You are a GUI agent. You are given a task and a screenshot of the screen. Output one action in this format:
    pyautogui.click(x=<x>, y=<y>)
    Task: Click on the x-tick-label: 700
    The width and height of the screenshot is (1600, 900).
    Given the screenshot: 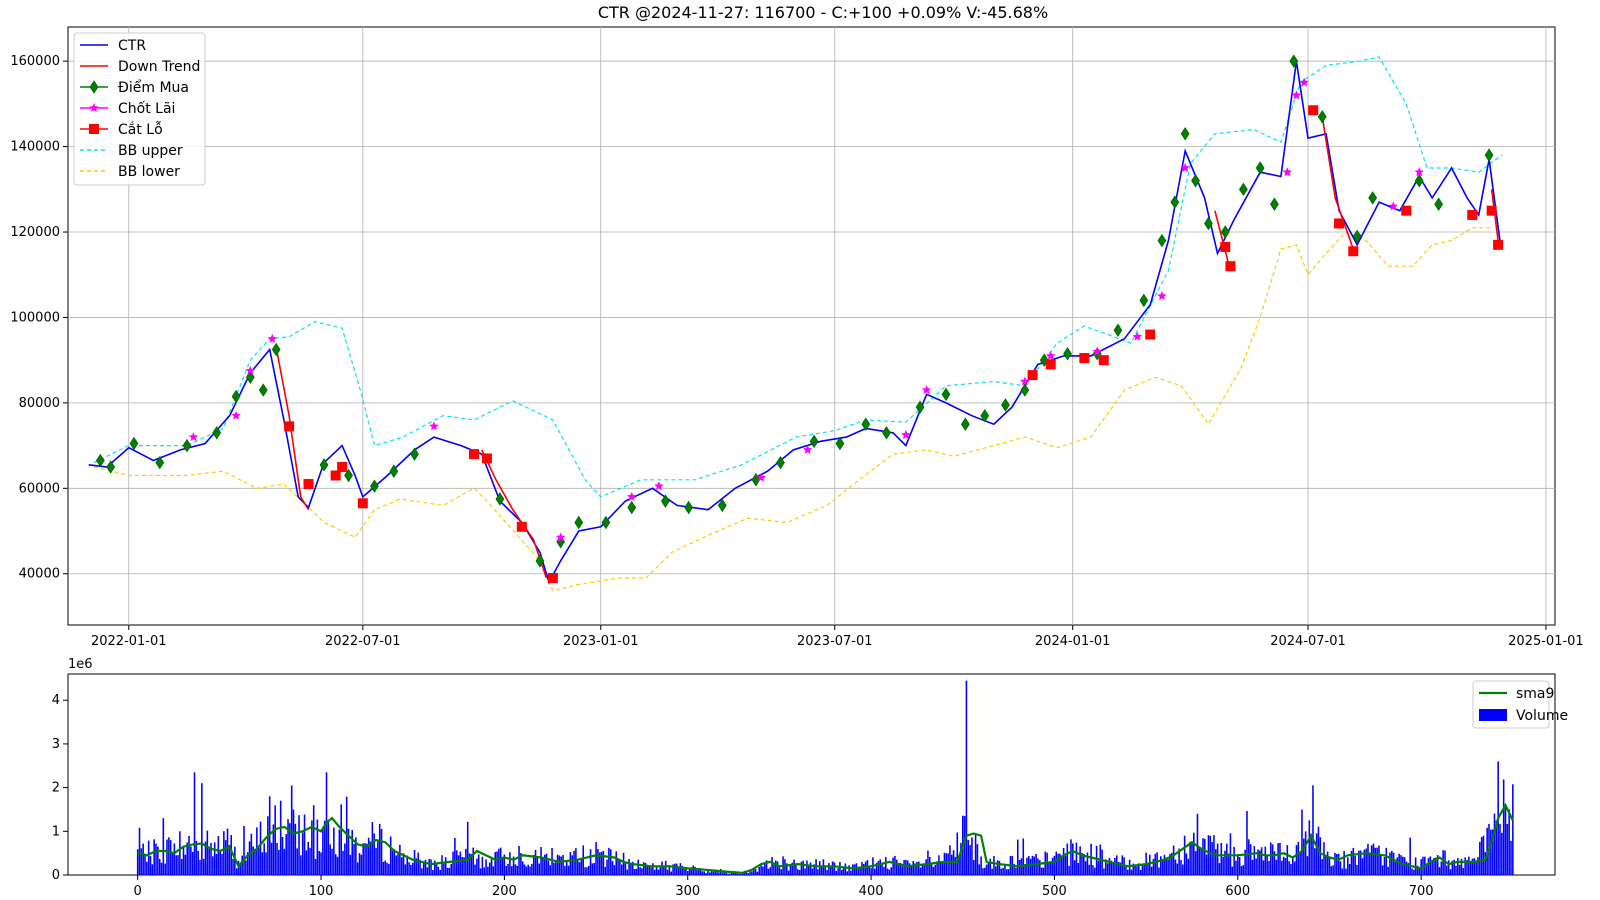 What is the action you would take?
    pyautogui.click(x=1421, y=891)
    